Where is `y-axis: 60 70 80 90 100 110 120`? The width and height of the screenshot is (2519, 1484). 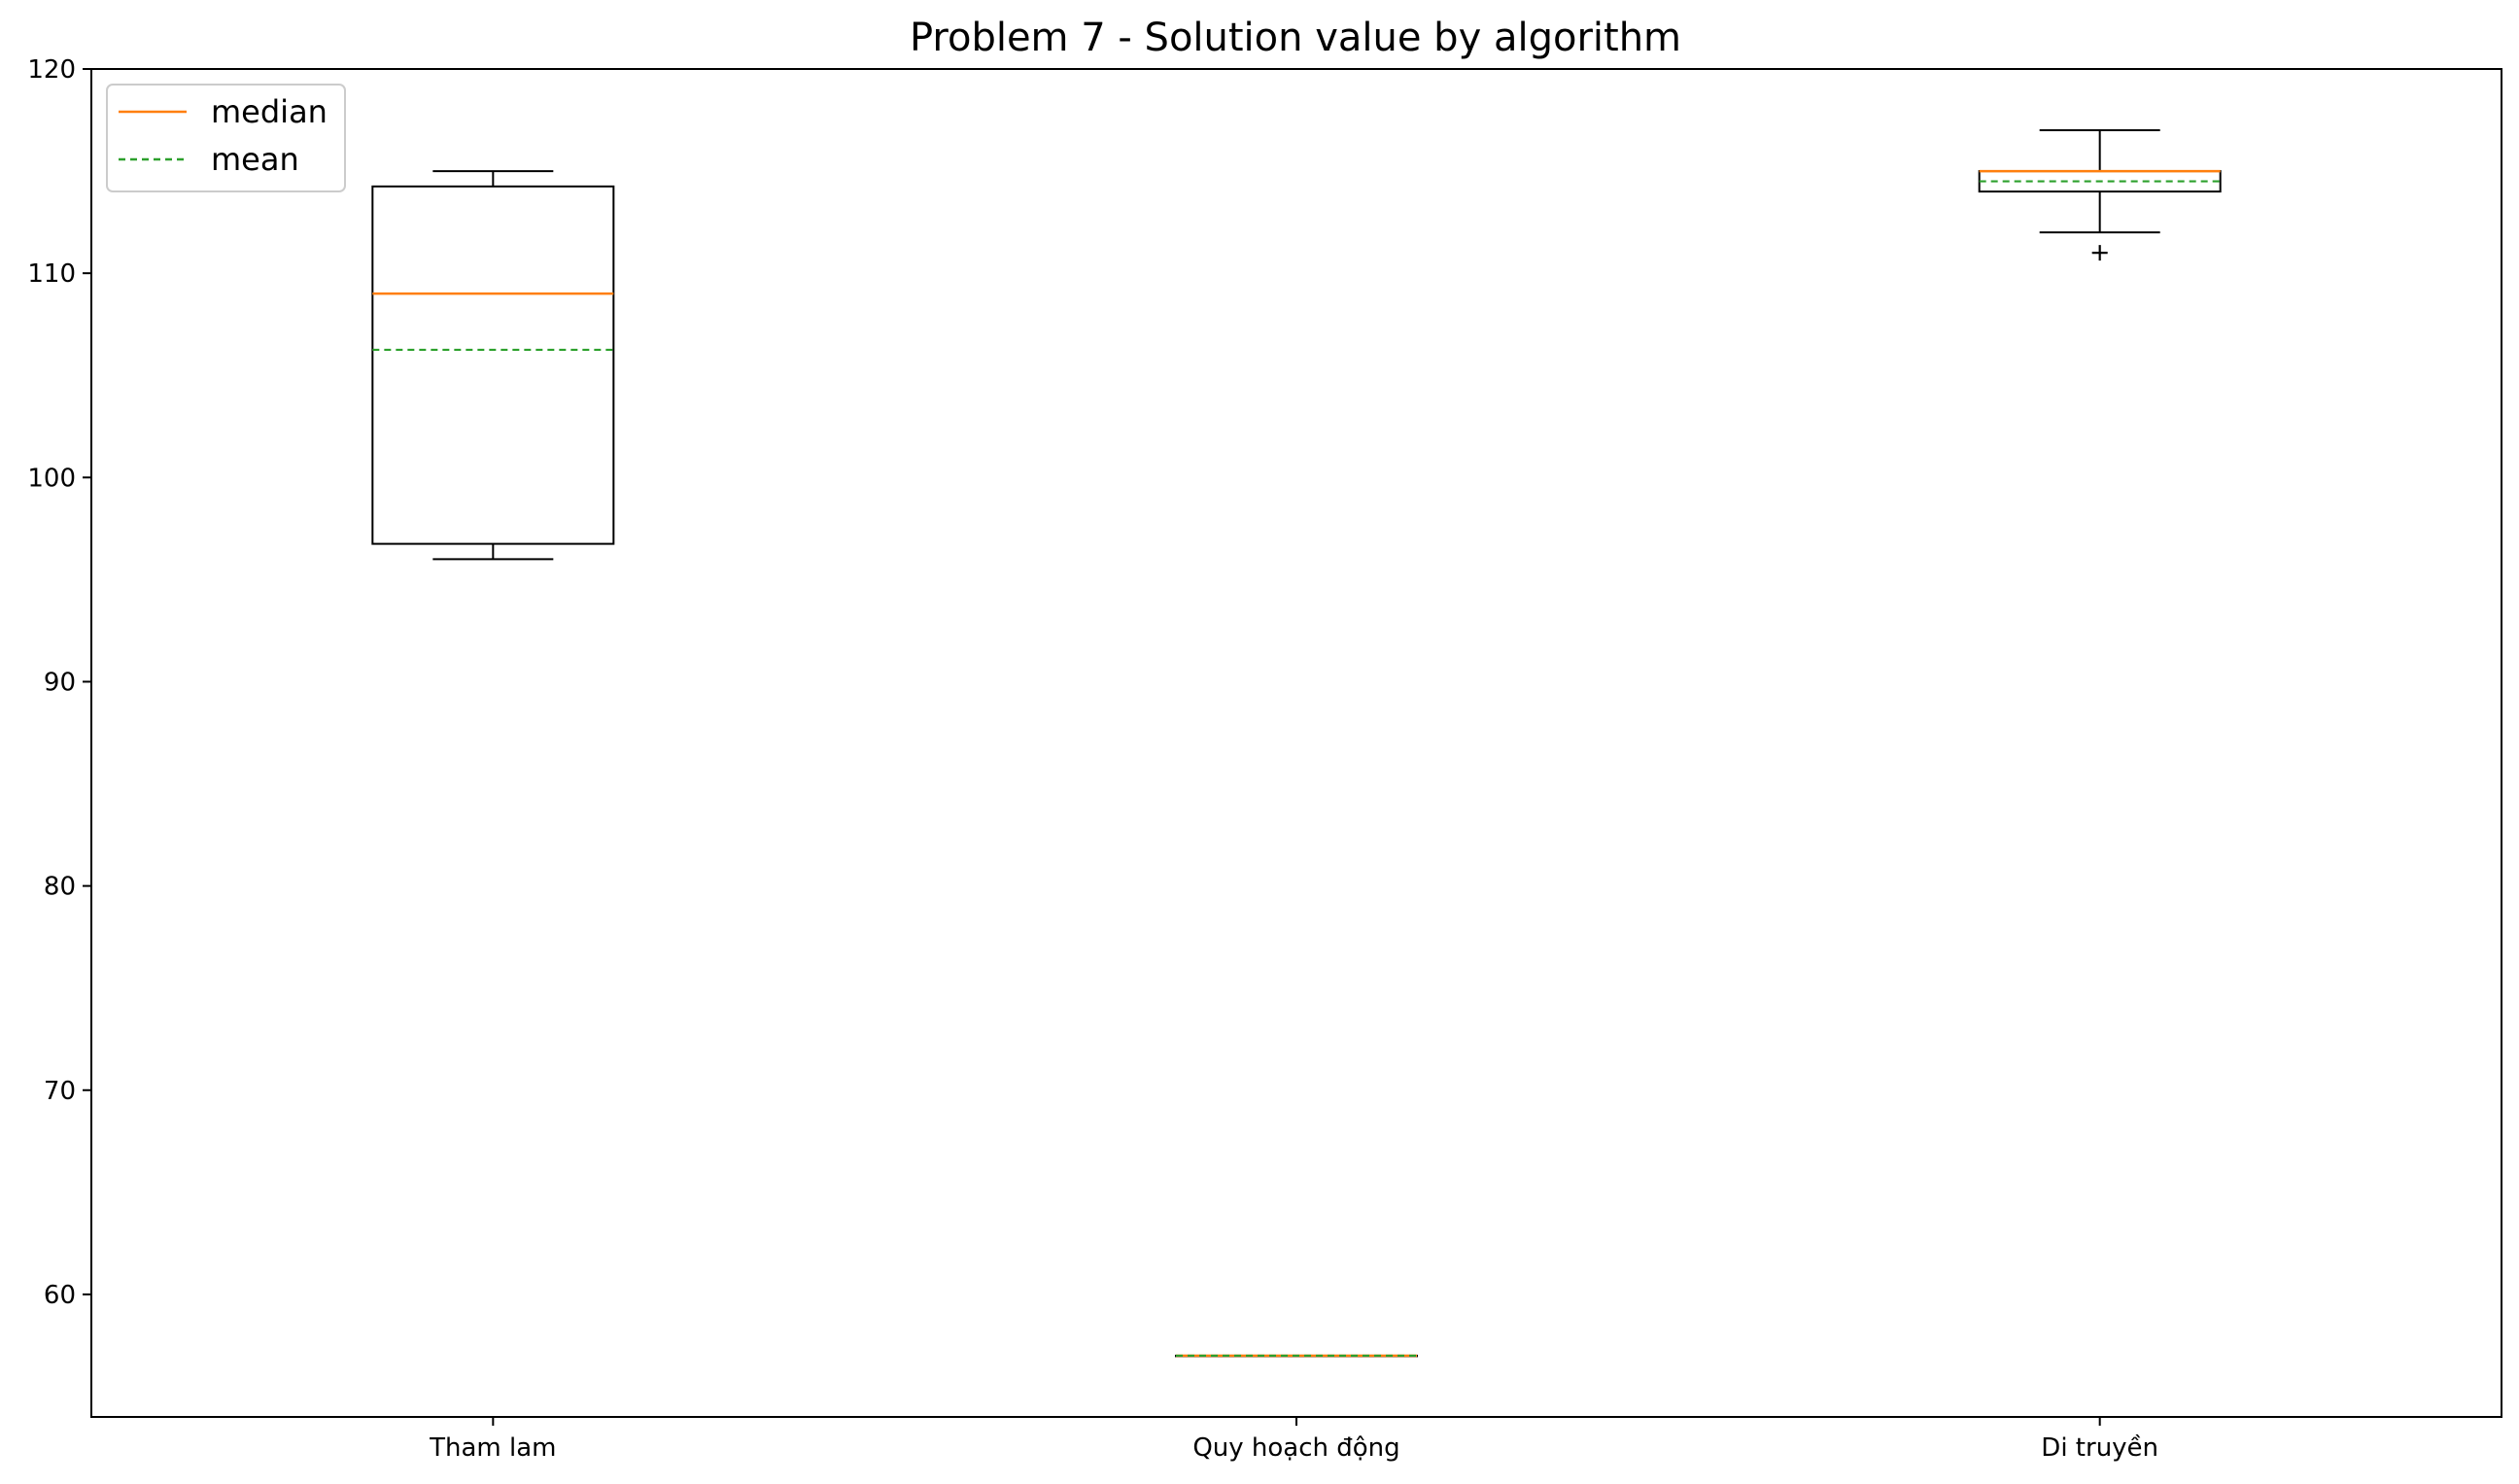
y-axis: 60 70 80 90 100 110 120 is located at coordinates (59, 682).